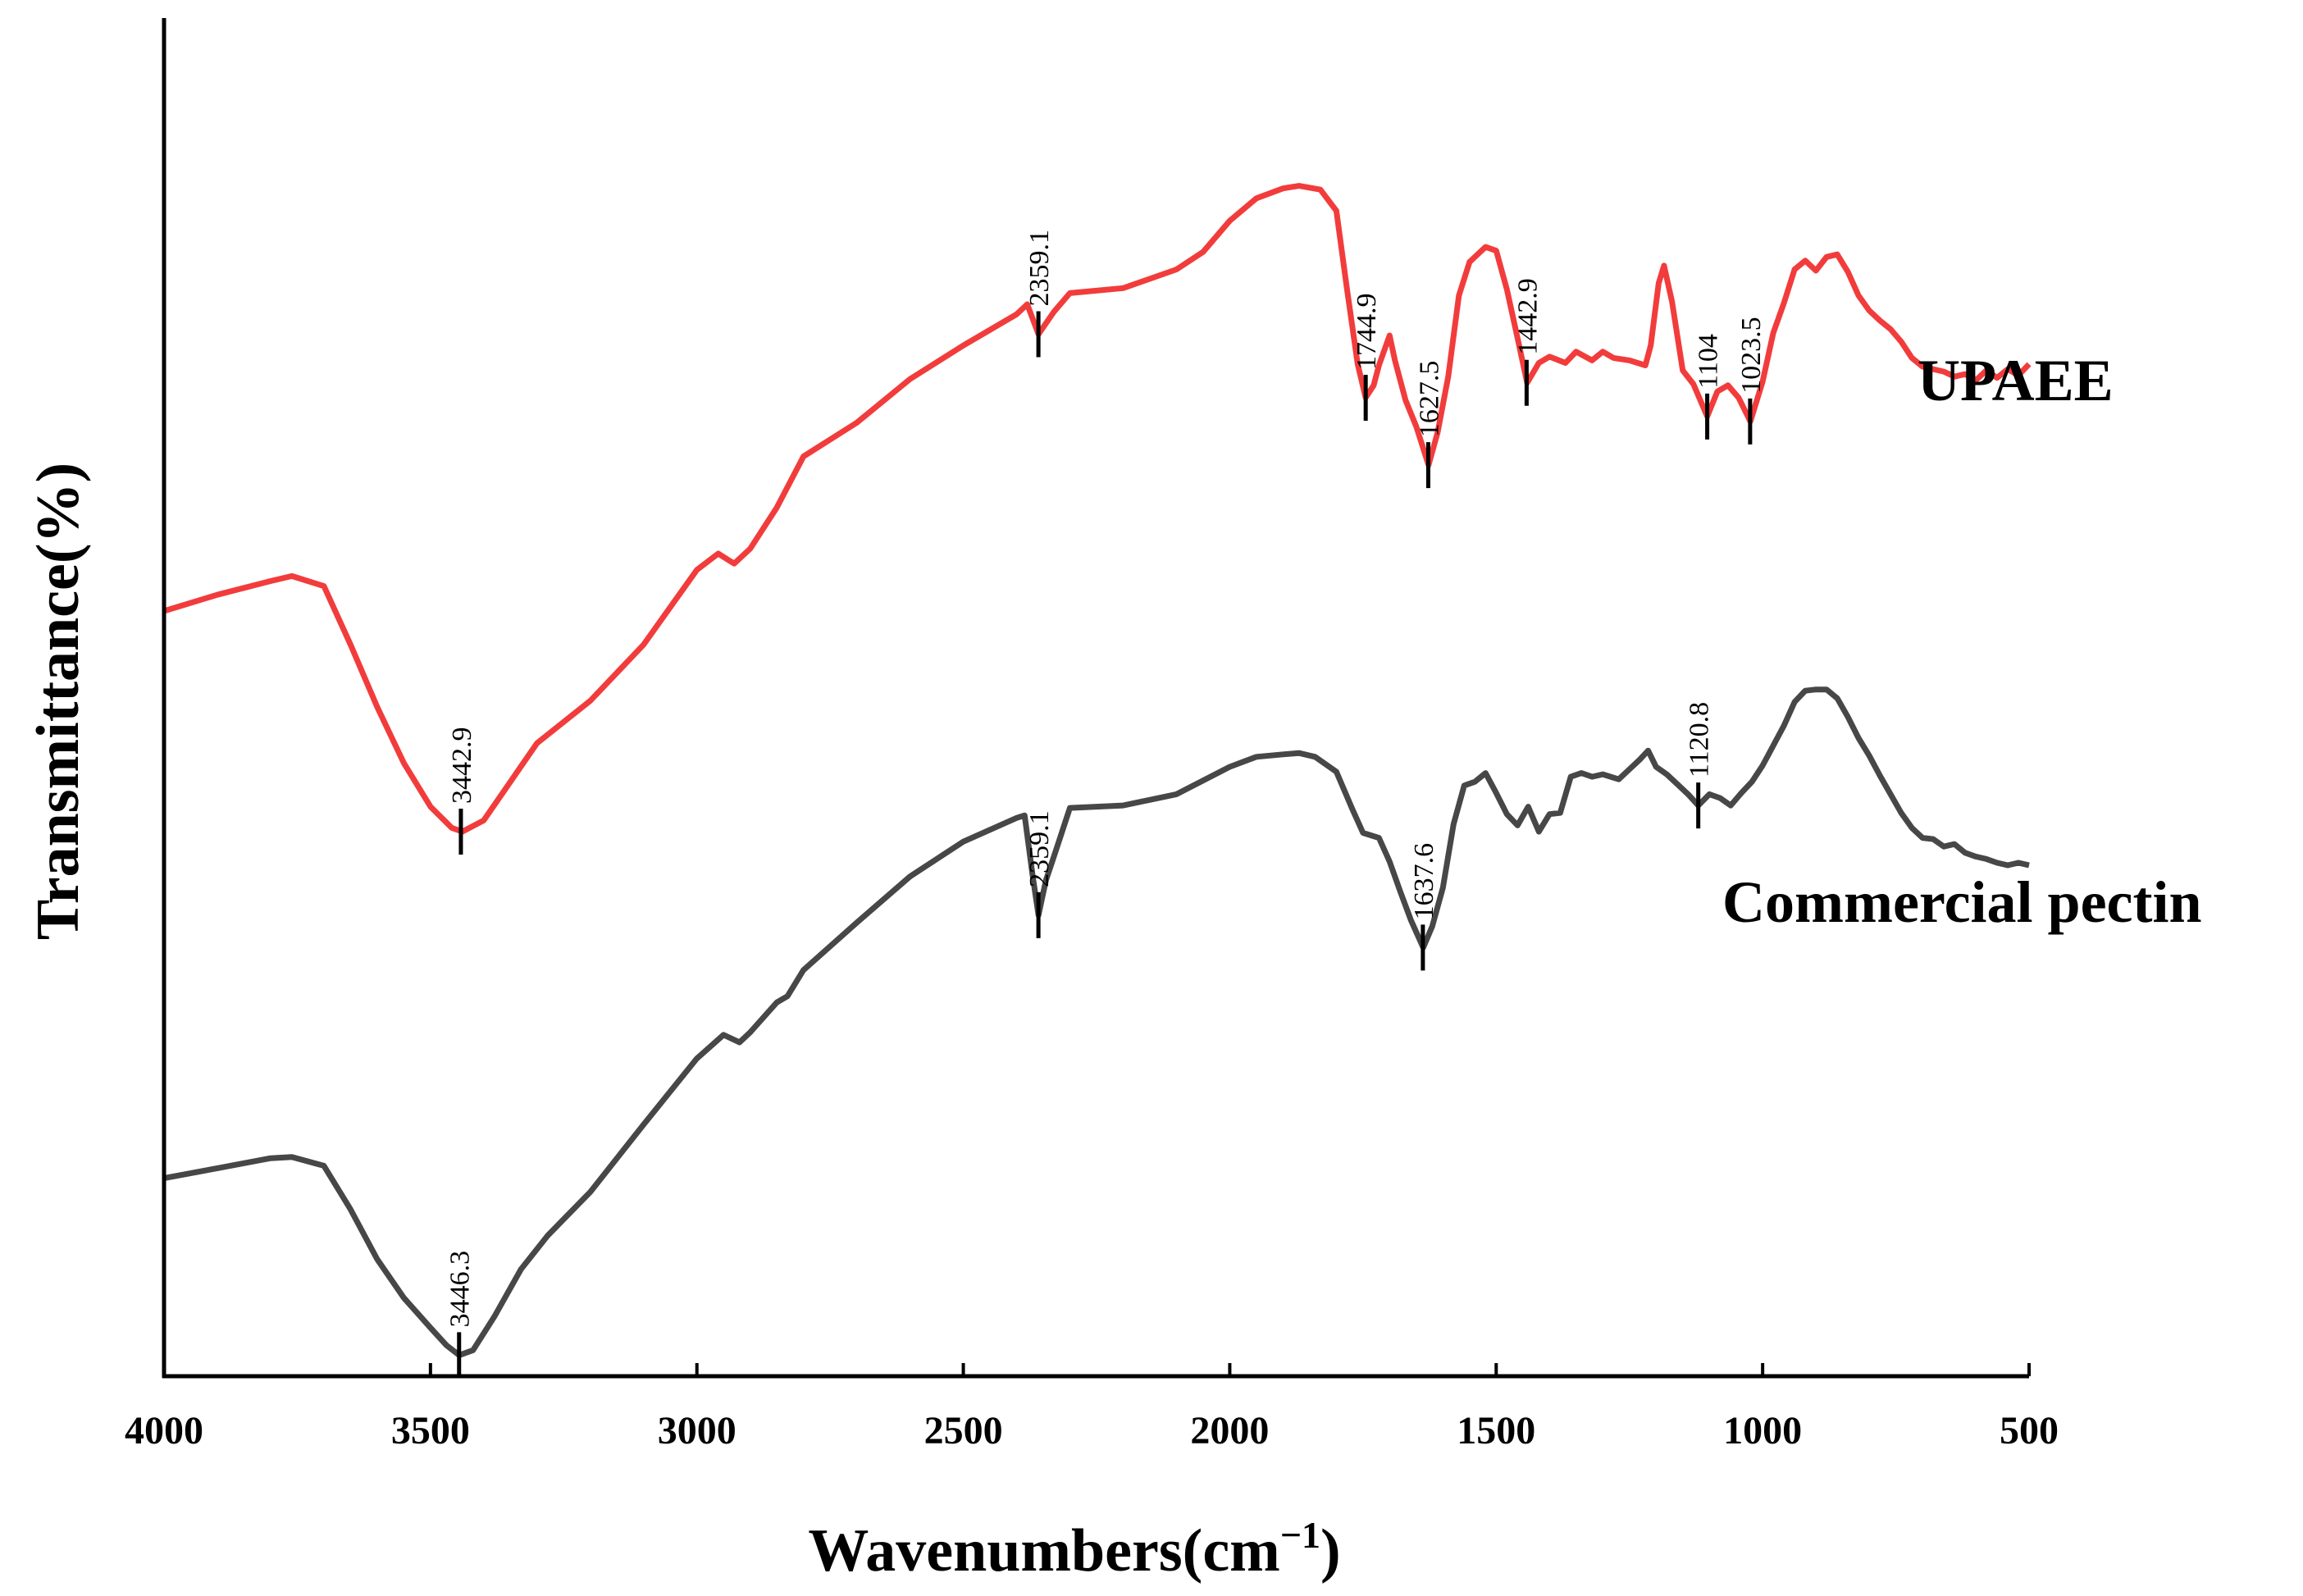 The width and height of the screenshot is (2303, 1596). I want to click on x-tick-label-4000: 4000, so click(164, 1430).